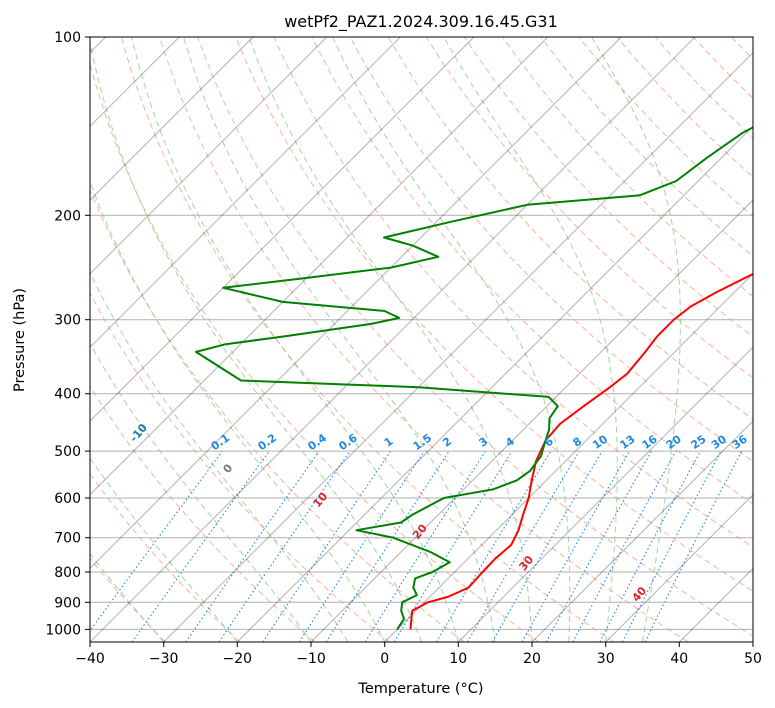 The image size is (775, 708). What do you see at coordinates (267, 442) in the screenshot?
I see `mixing-ratio-label: 0.2` at bounding box center [267, 442].